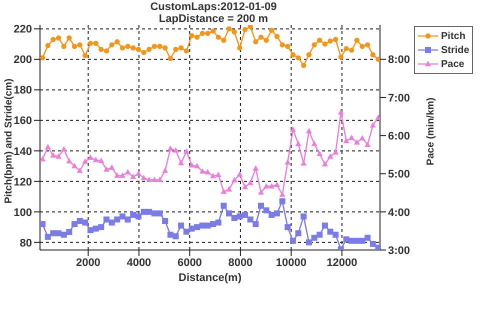 Image resolution: width=480 pixels, height=329 pixels. What do you see at coordinates (210, 278) in the screenshot?
I see `x-axis-title: Distance(m)` at bounding box center [210, 278].